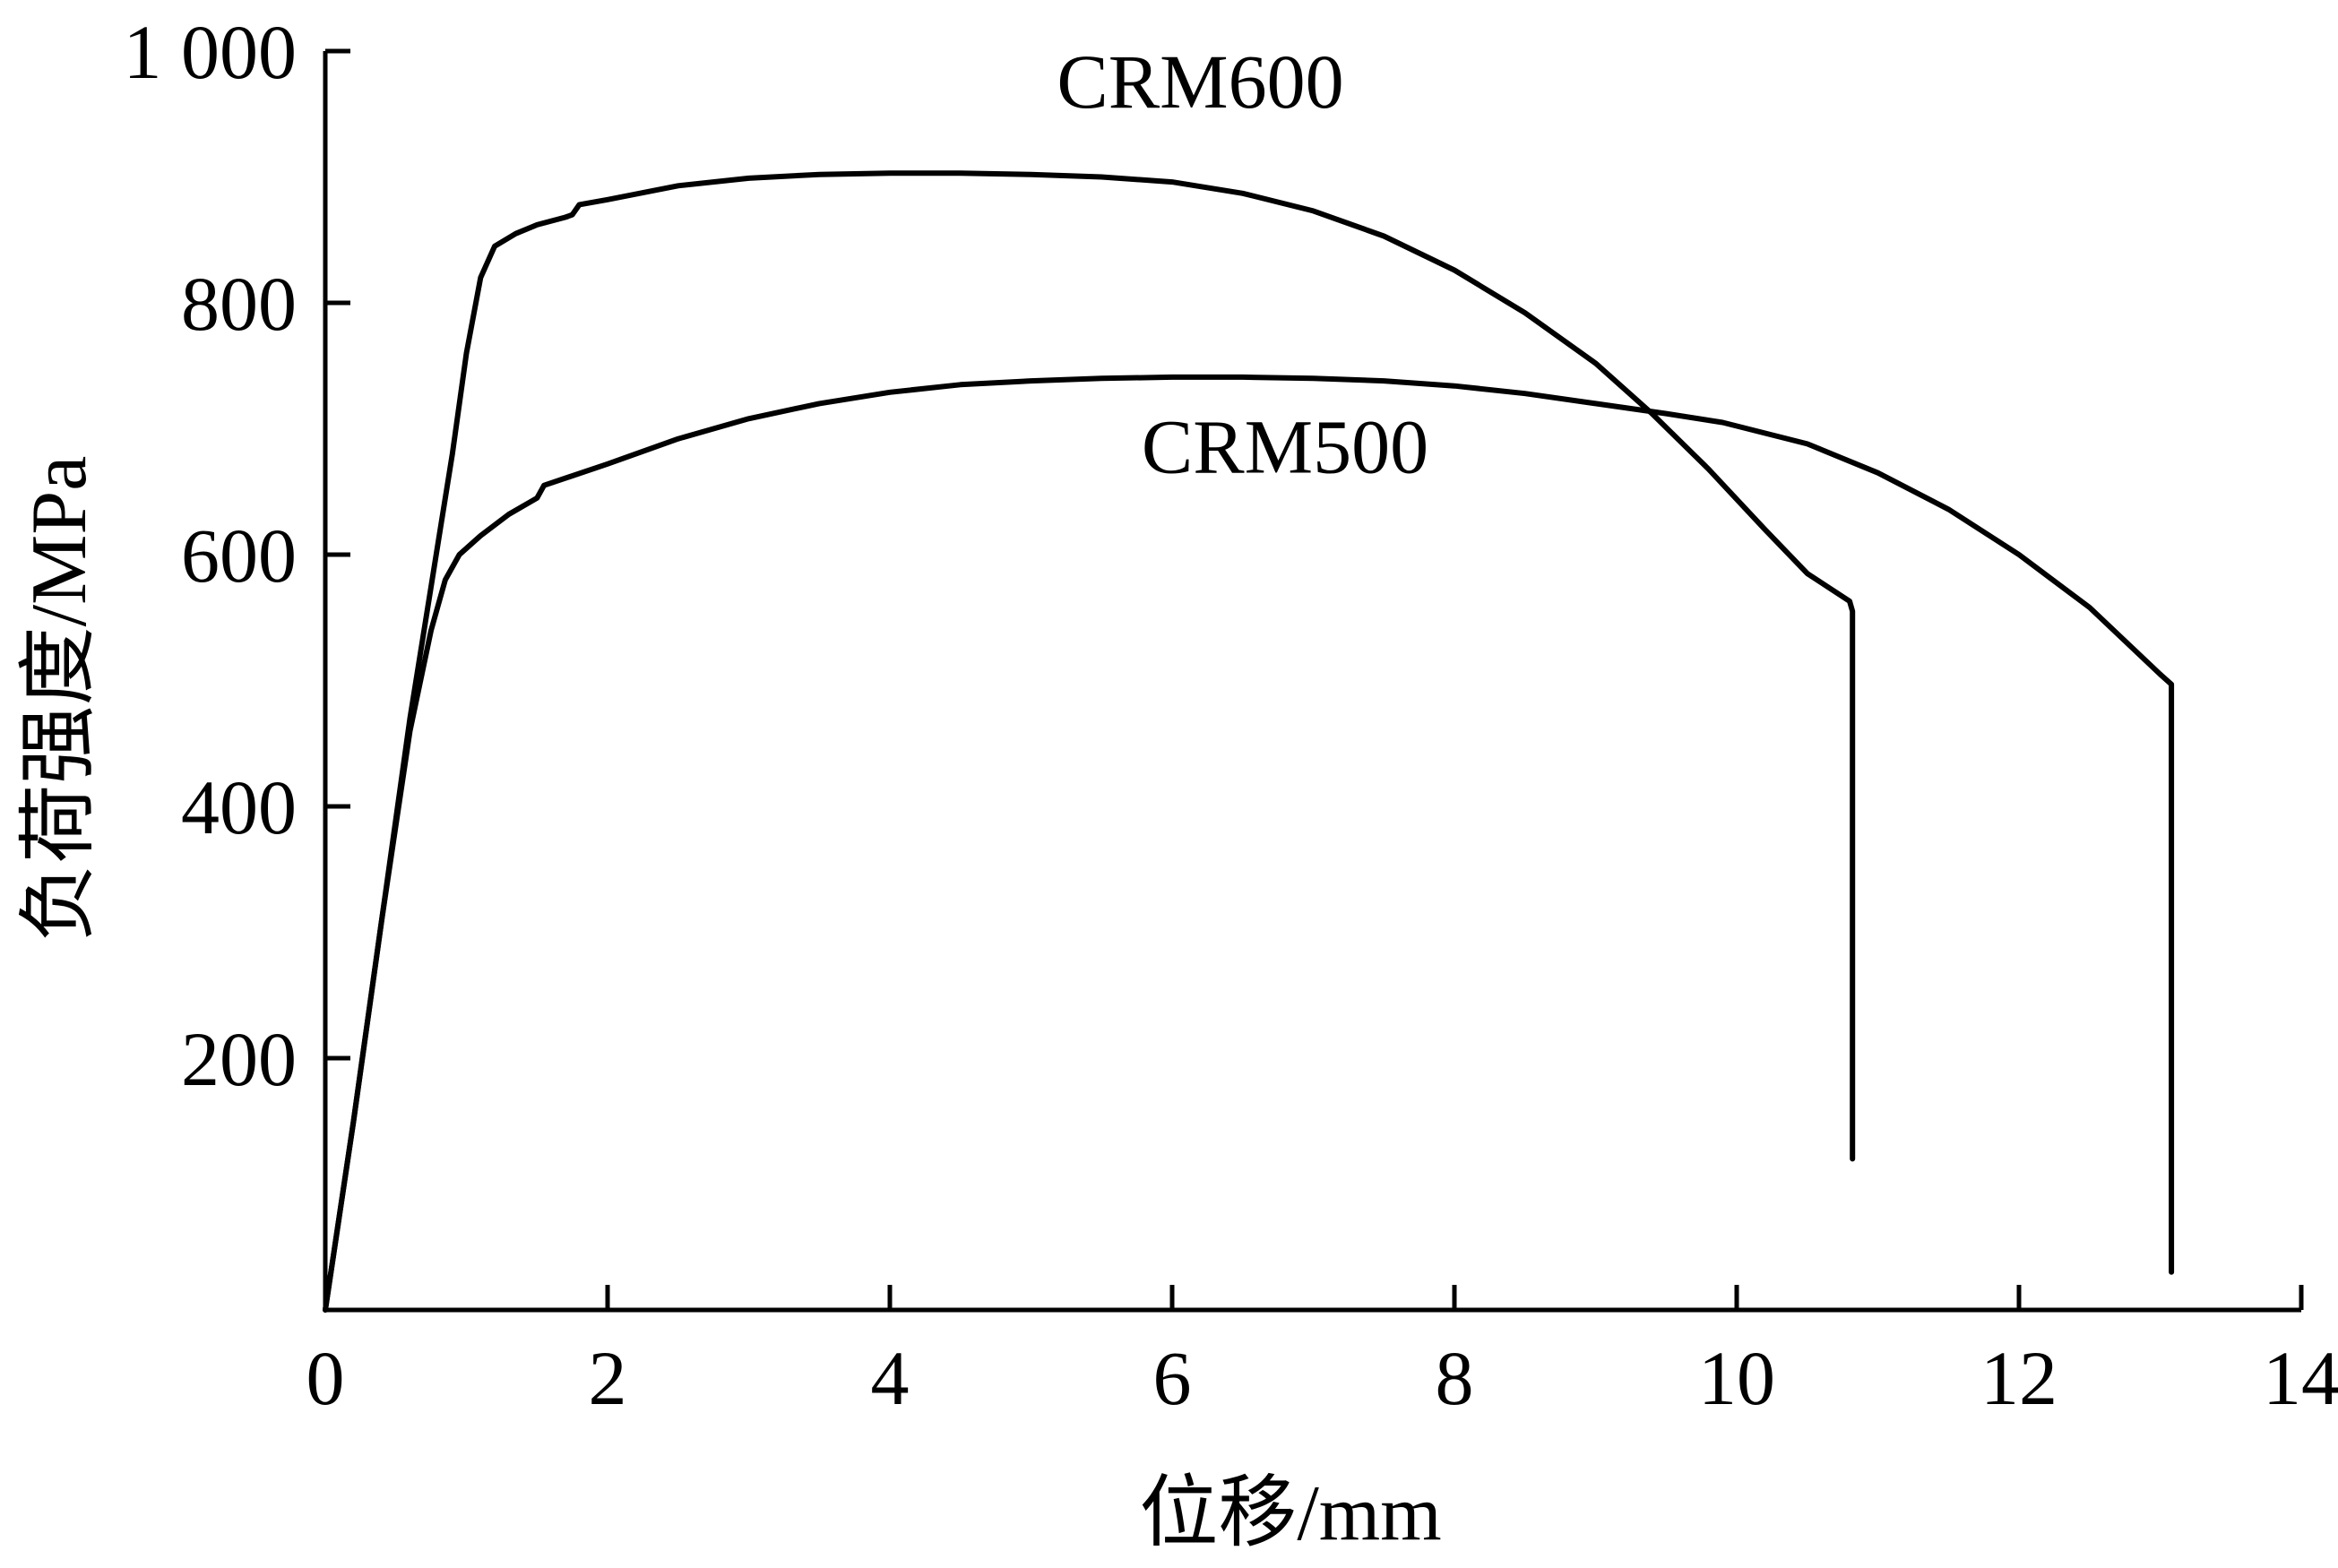 This screenshot has width=2338, height=1568. Describe the element at coordinates (239, 807) in the screenshot. I see `y-tick-label: 400` at that location.